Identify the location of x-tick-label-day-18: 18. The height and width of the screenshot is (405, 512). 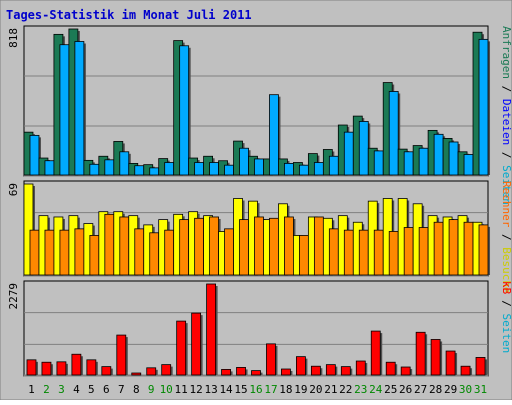
(285, 389).